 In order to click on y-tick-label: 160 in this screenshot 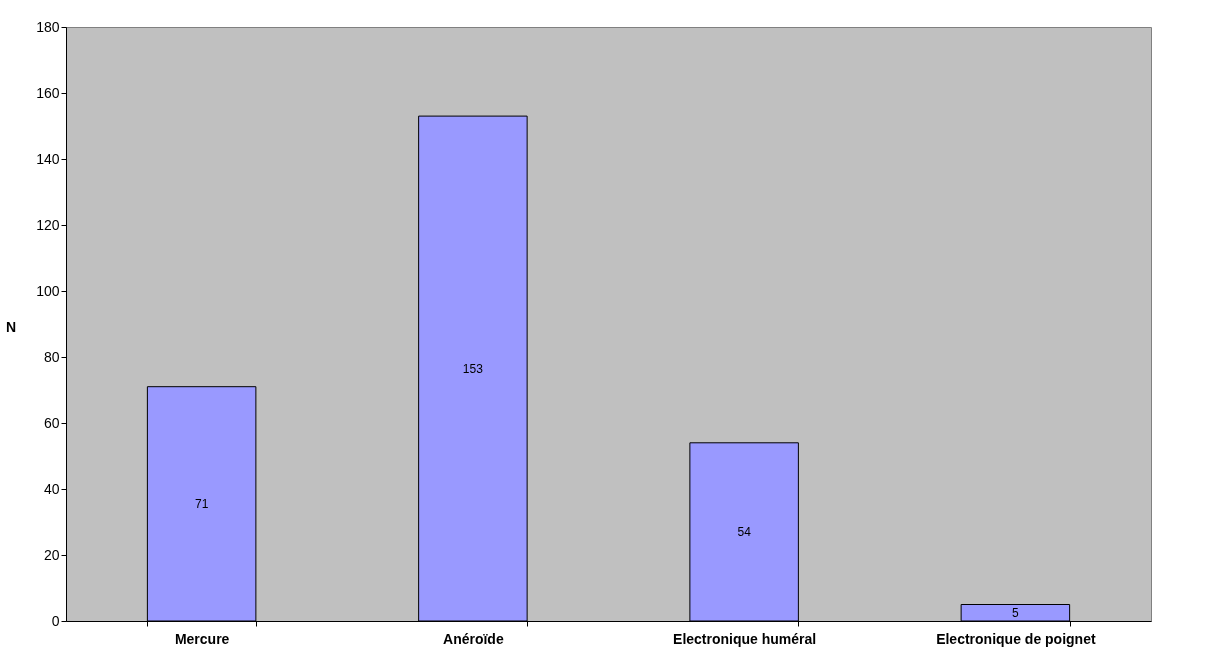, I will do `click(48, 92)`.